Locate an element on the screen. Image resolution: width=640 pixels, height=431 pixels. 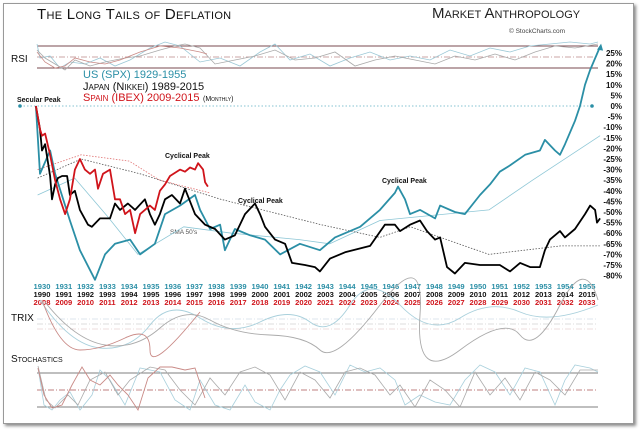
x-tick-label-us: 1950 is located at coordinates (478, 286).